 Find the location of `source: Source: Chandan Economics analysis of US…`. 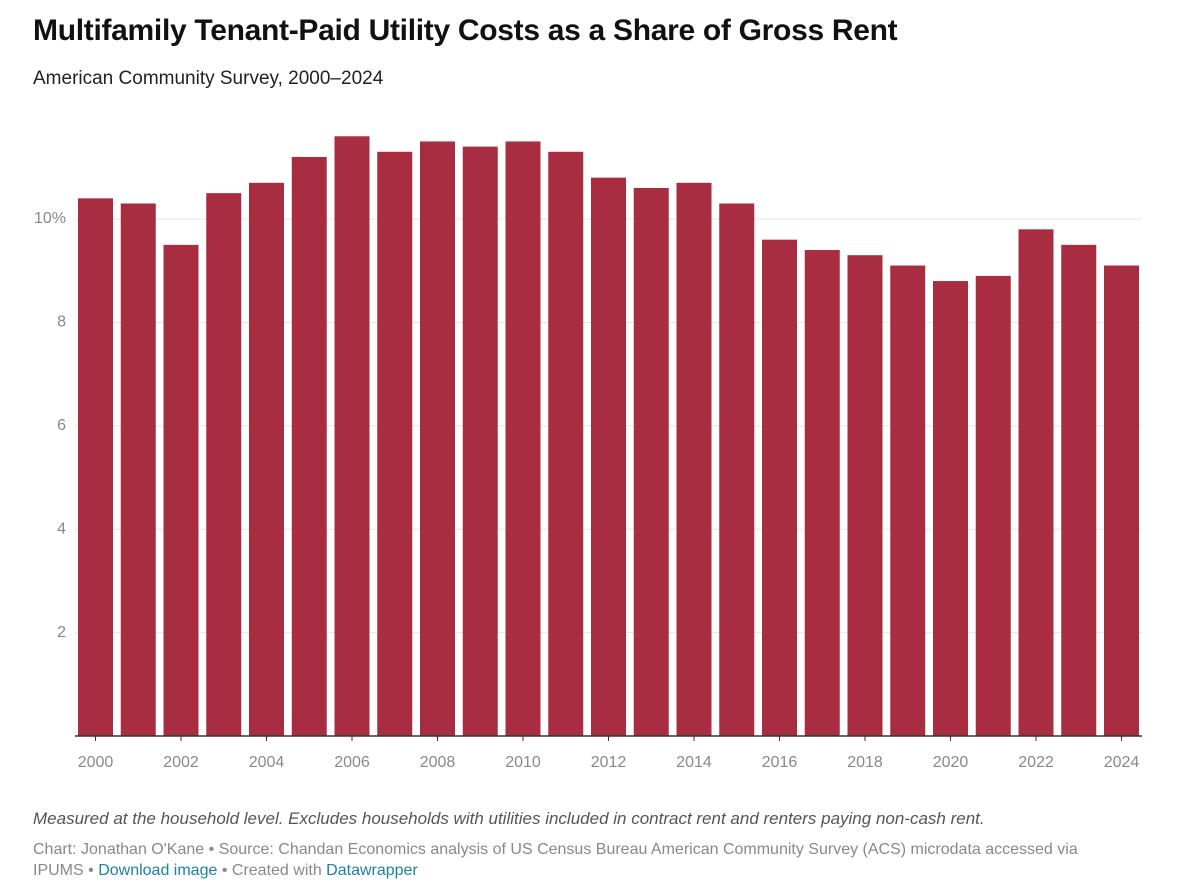

source: Source: Chandan Economics analysis of US… is located at coordinates (555, 860).